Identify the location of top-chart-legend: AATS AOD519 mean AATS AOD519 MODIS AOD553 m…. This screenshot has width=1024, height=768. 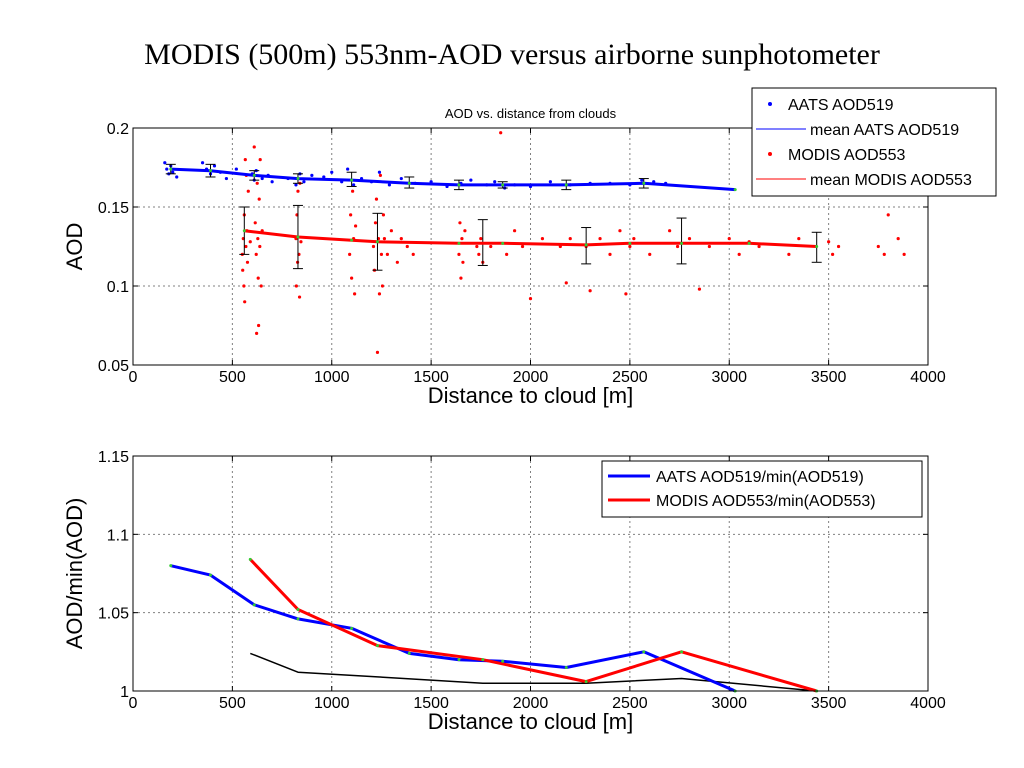
(874, 142).